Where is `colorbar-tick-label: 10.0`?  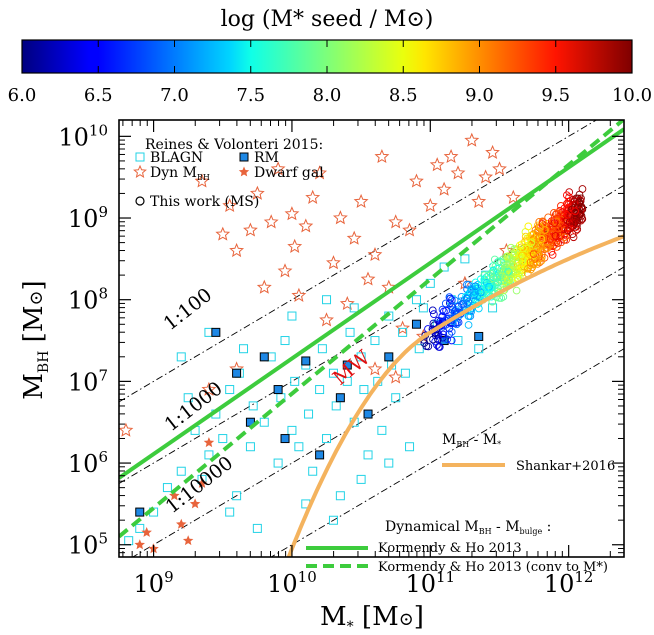
colorbar-tick-label: 10.0 is located at coordinates (632, 95).